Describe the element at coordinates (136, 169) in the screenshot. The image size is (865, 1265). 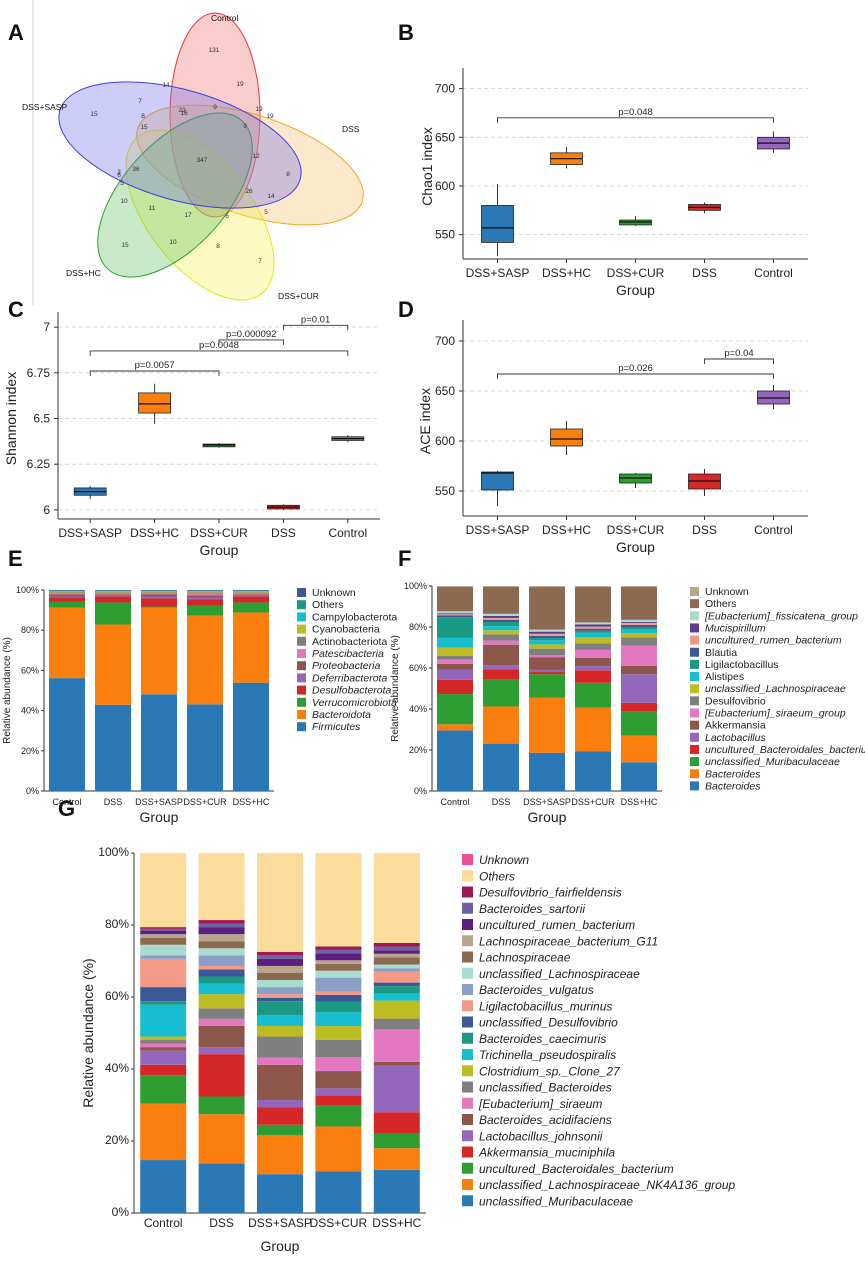
I see `venn-count: 36` at that location.